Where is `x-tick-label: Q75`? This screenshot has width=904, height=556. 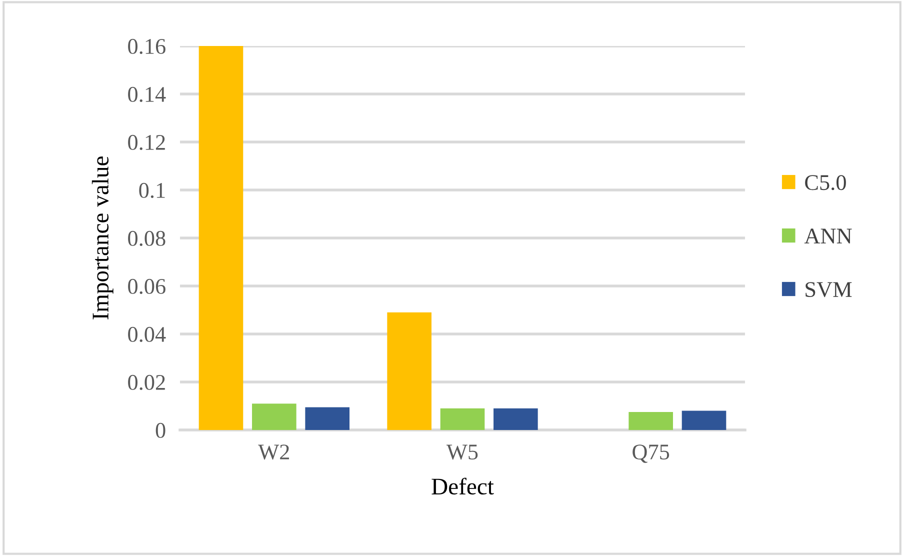 x-tick-label: Q75 is located at coordinates (651, 453).